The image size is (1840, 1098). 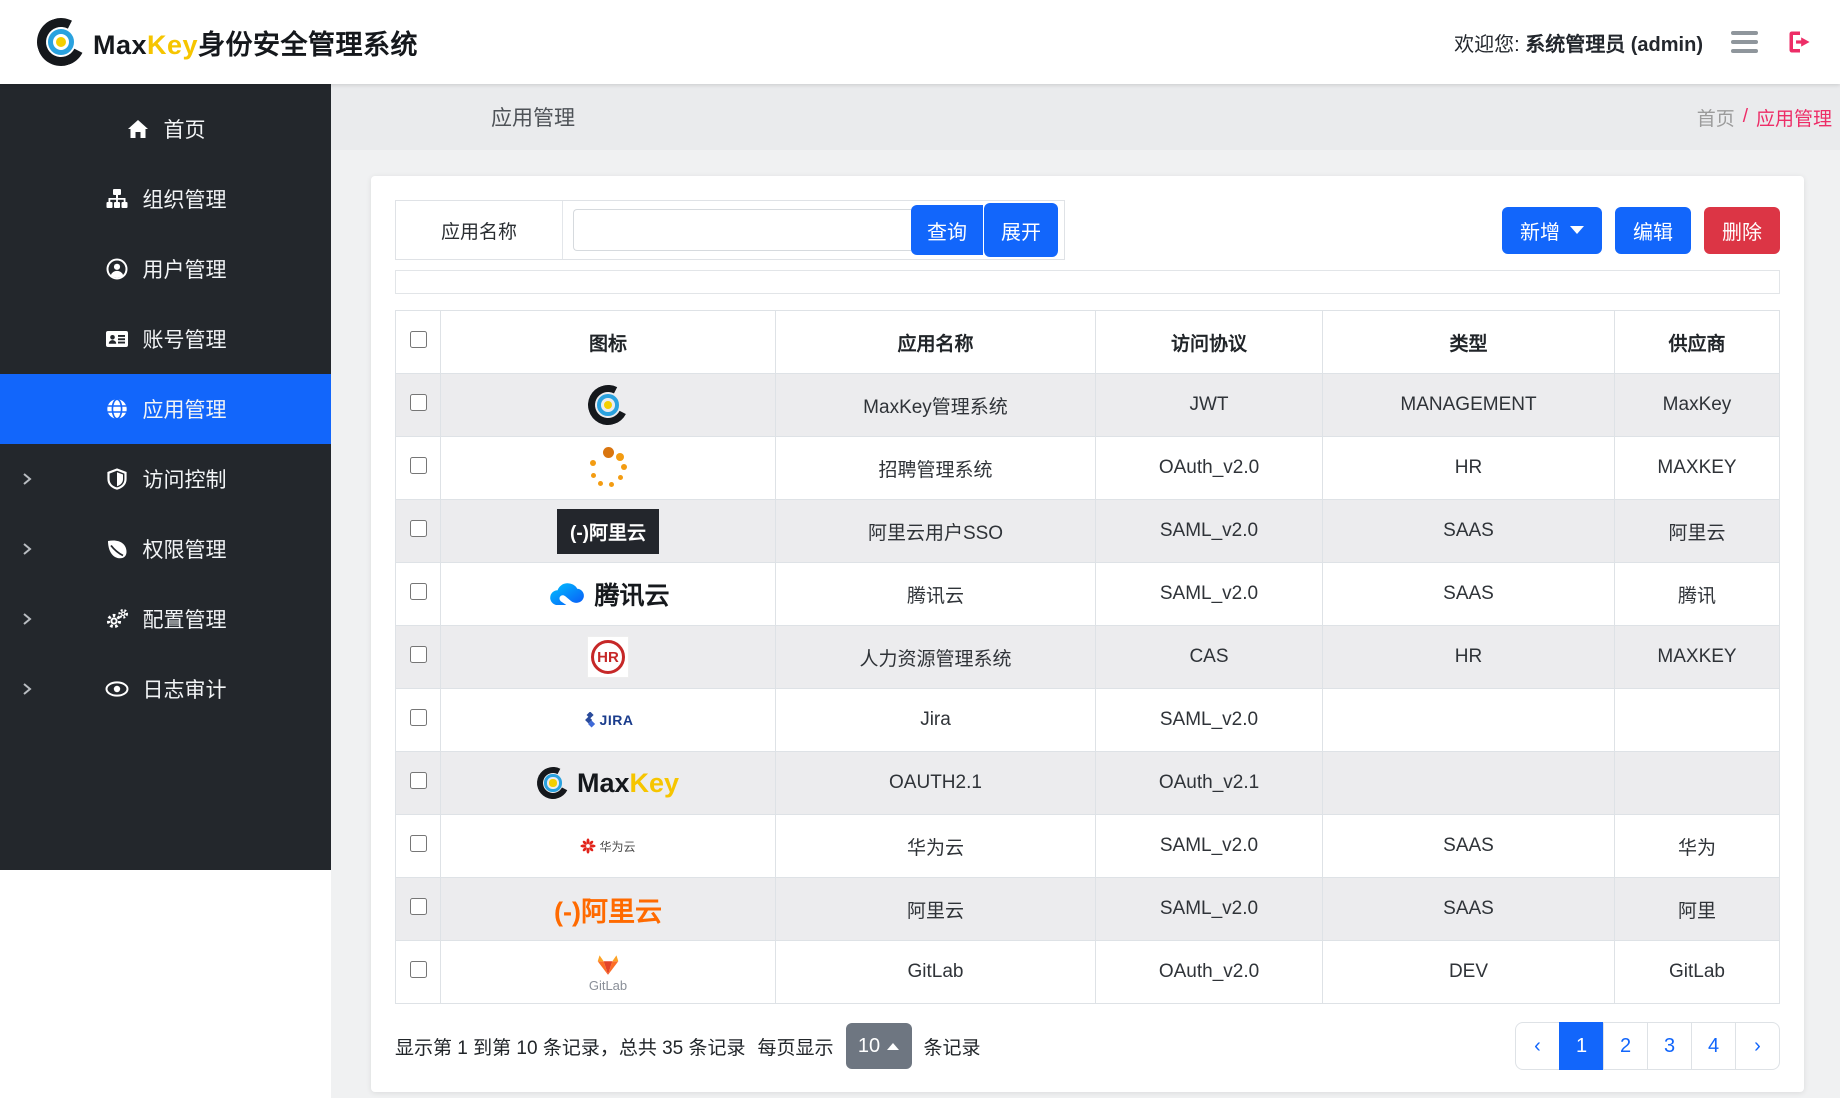 I want to click on add-button: 新增, so click(x=1552, y=230).